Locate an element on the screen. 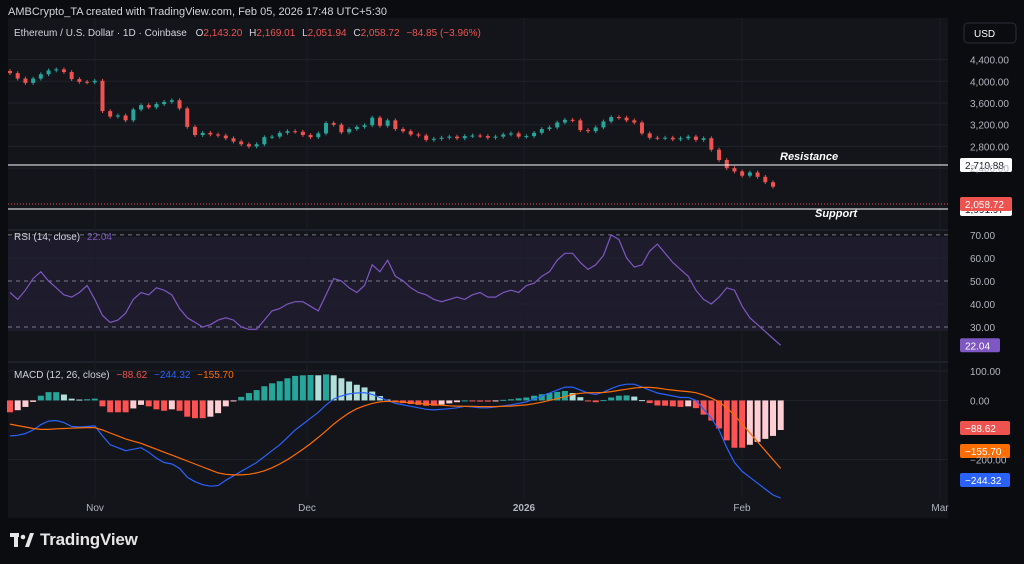 This screenshot has height=564, width=1024. macd-signal-line is located at coordinates (395, 431).